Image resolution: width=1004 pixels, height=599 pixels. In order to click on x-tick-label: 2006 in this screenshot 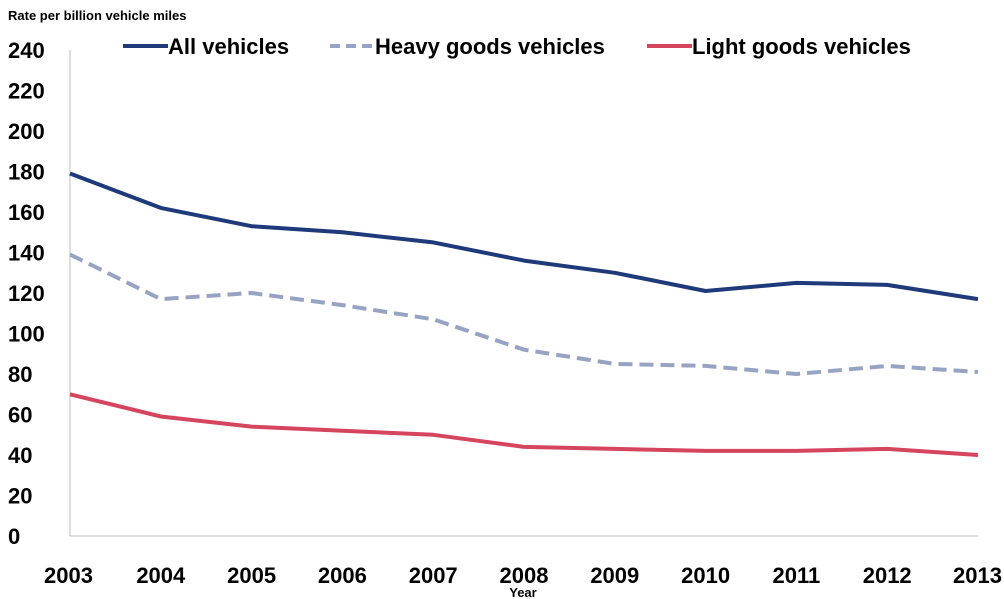, I will do `click(342, 575)`.